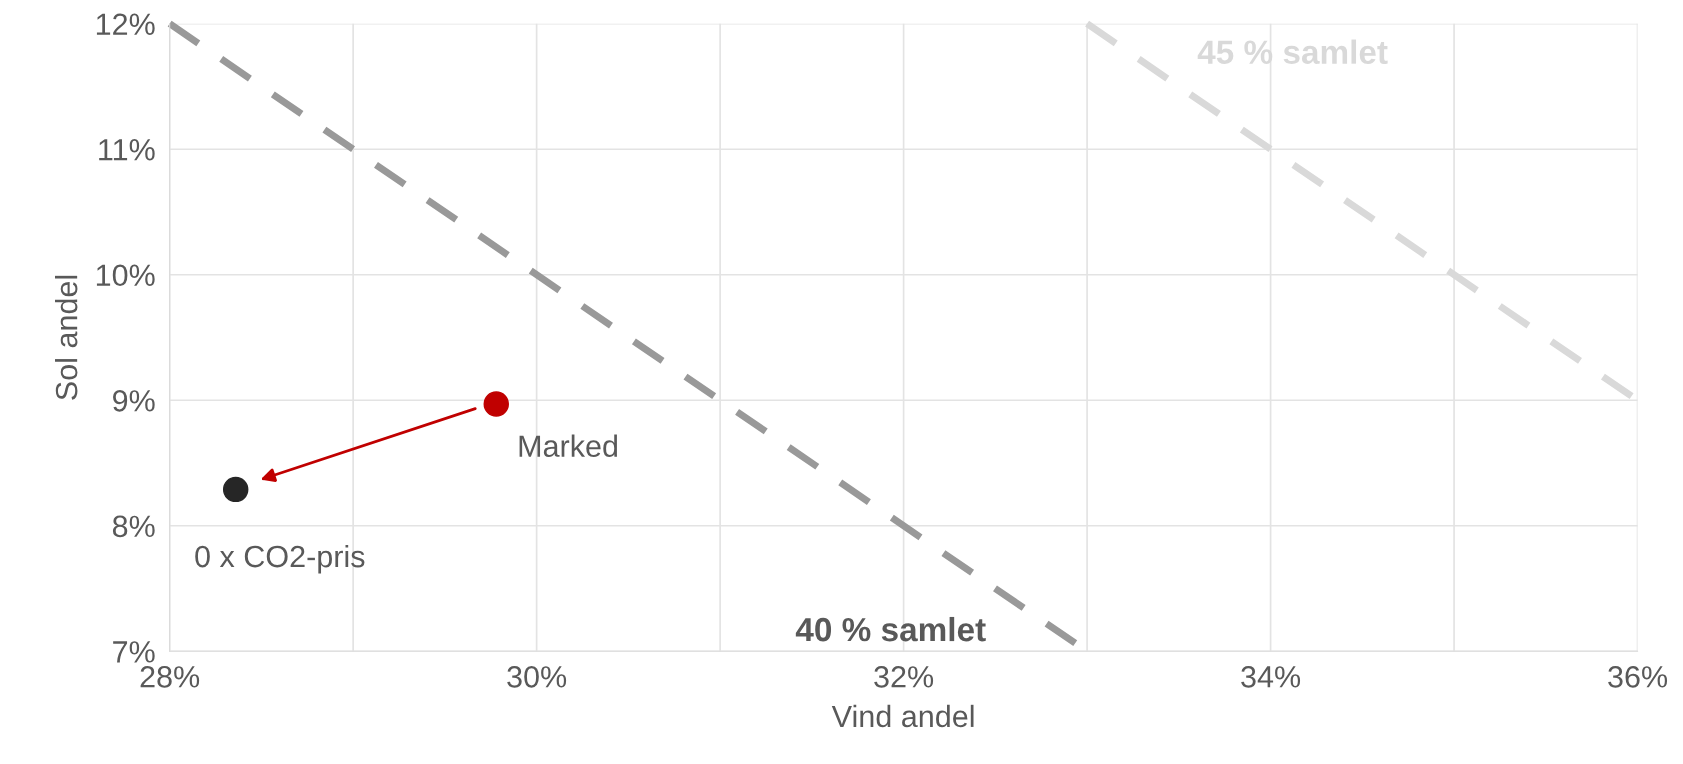 The image size is (1683, 764). I want to click on x-tick-label: 34%, so click(1271, 677).